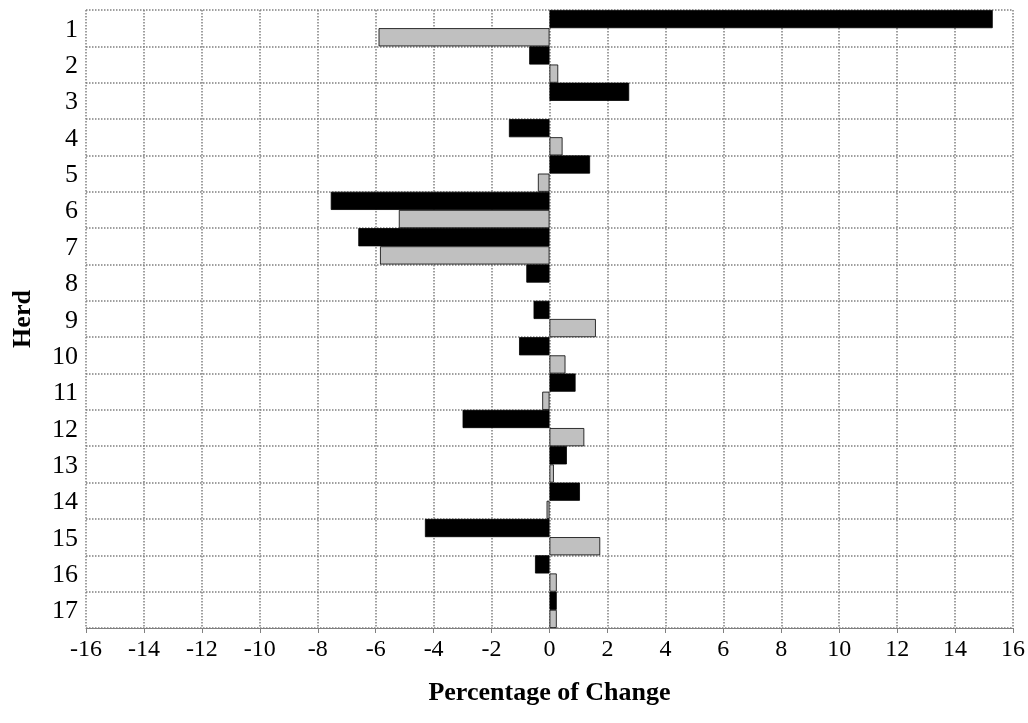 Image resolution: width=1028 pixels, height=723 pixels. Describe the element at coordinates (65, 610) in the screenshot. I see `y-tick-label: 17` at that location.